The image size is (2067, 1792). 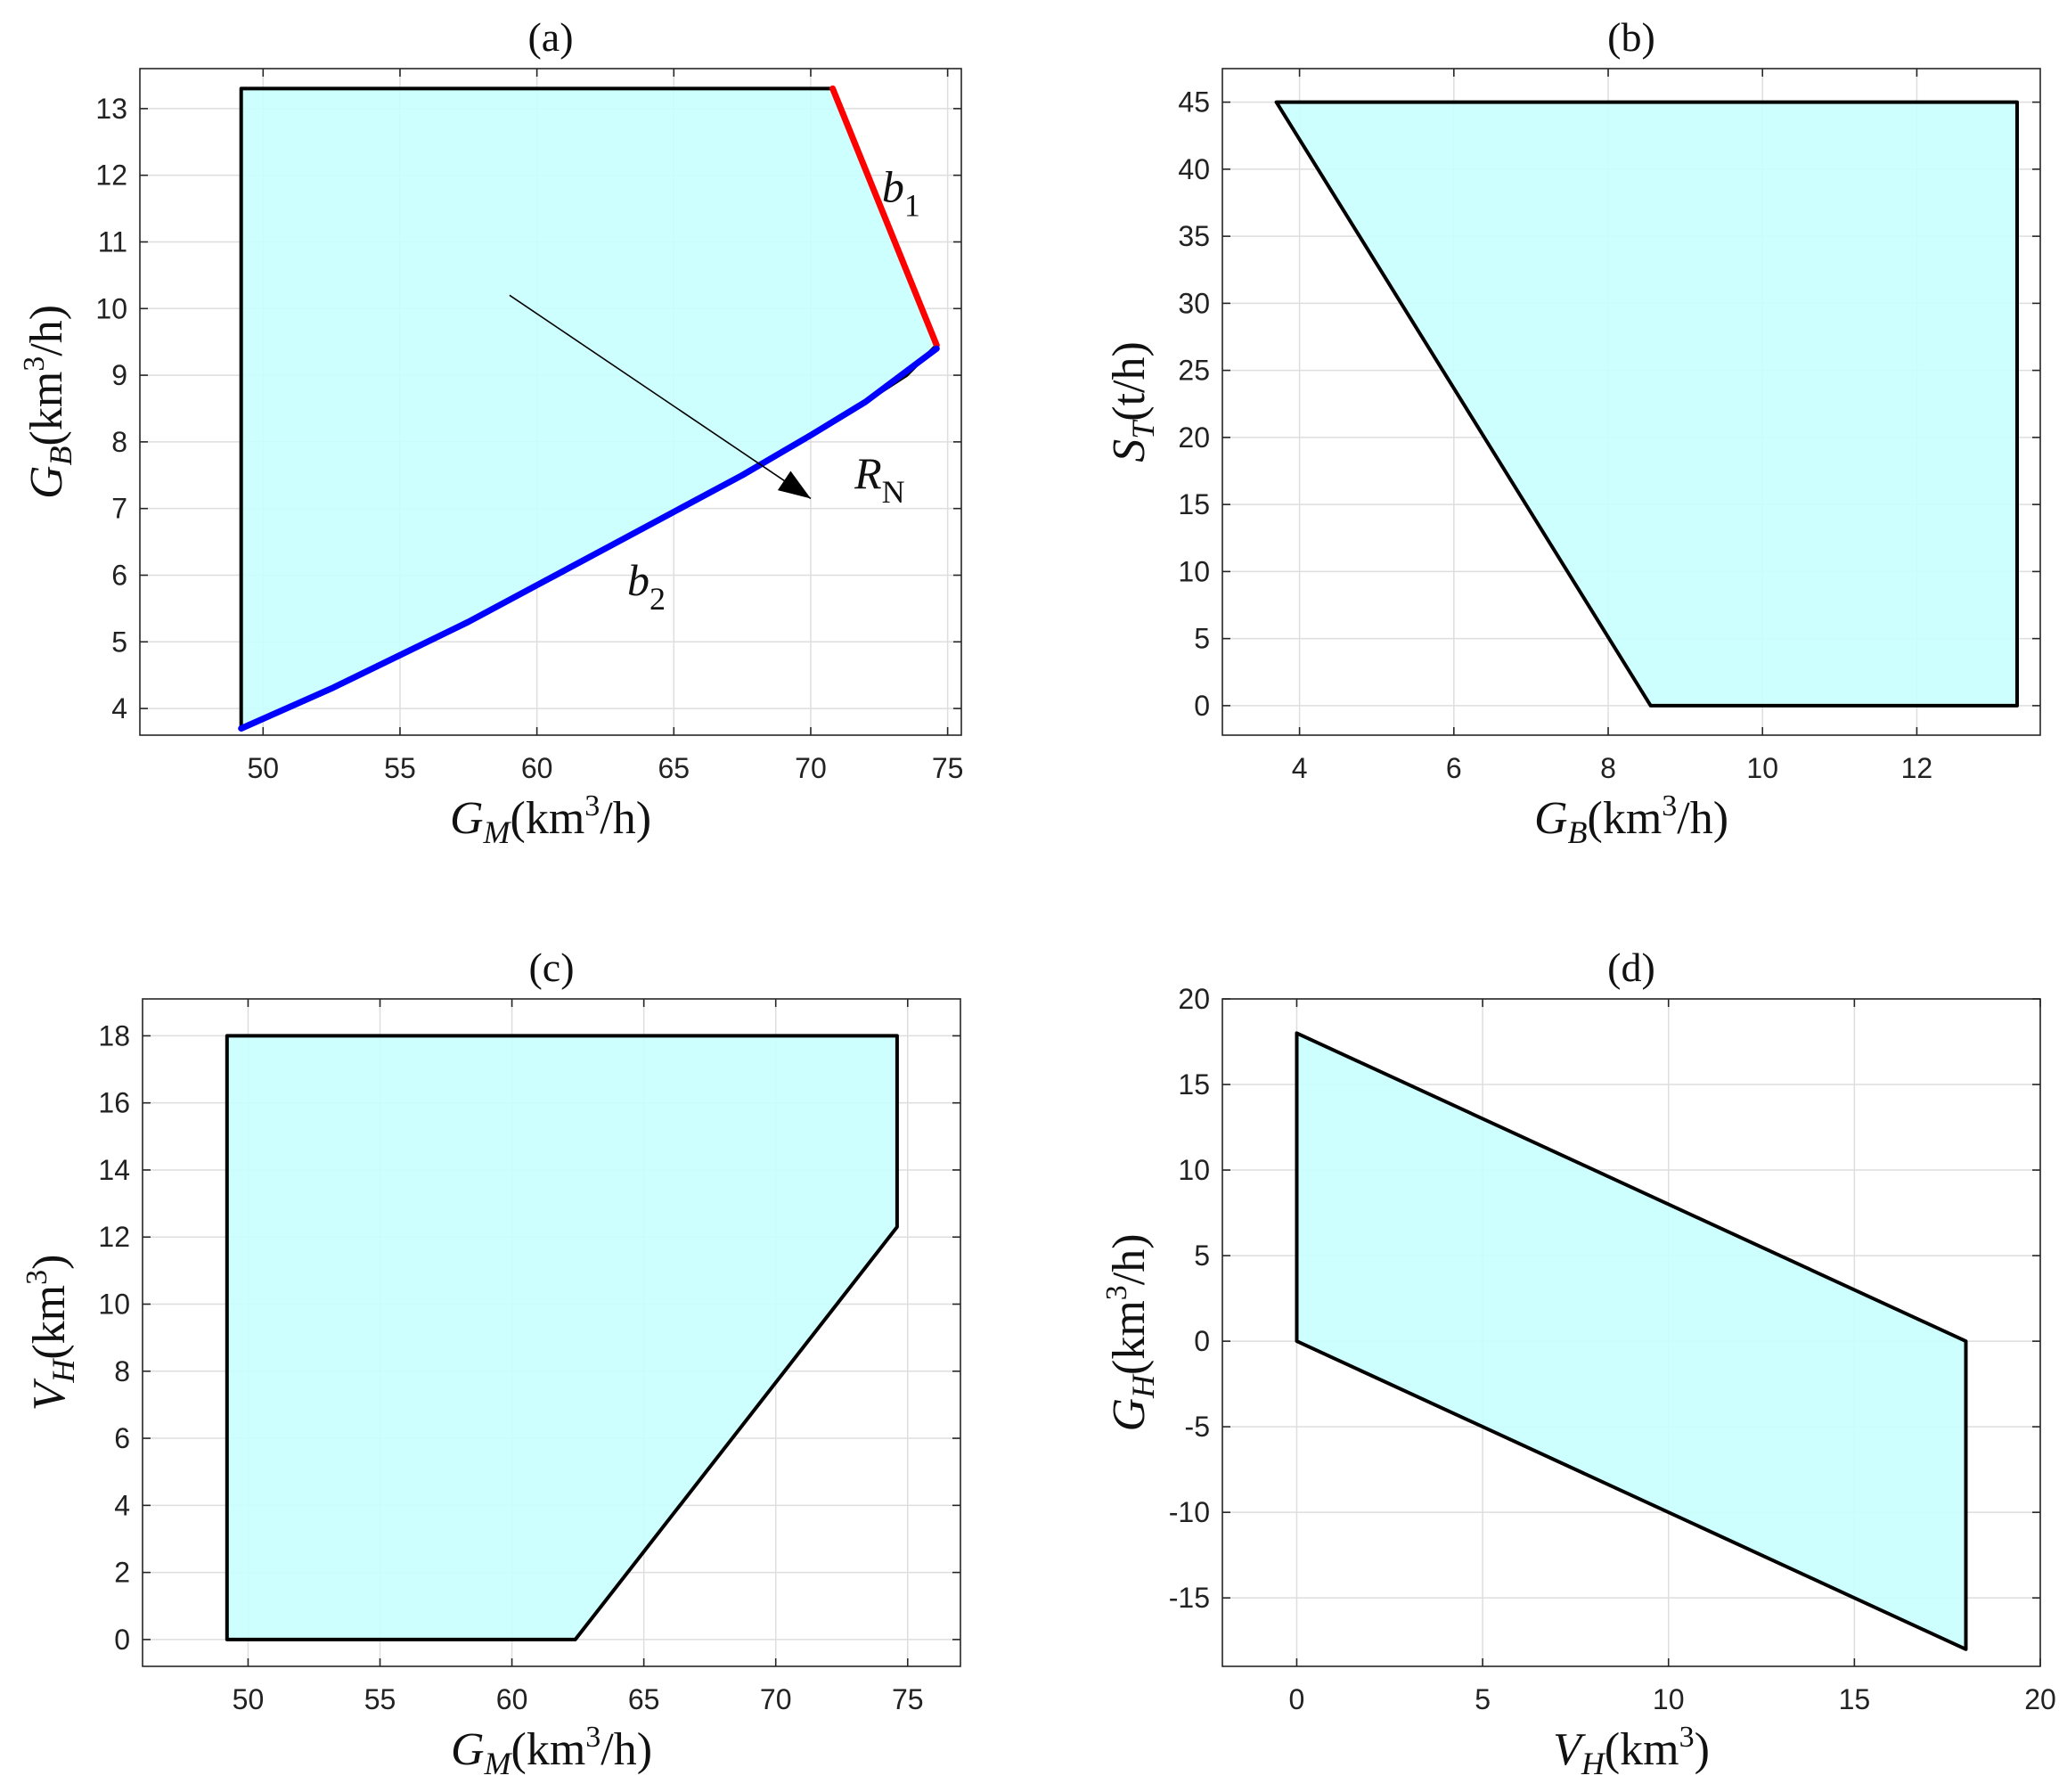 What do you see at coordinates (122, 1438) in the screenshot?
I see `y-tick-label: 6` at bounding box center [122, 1438].